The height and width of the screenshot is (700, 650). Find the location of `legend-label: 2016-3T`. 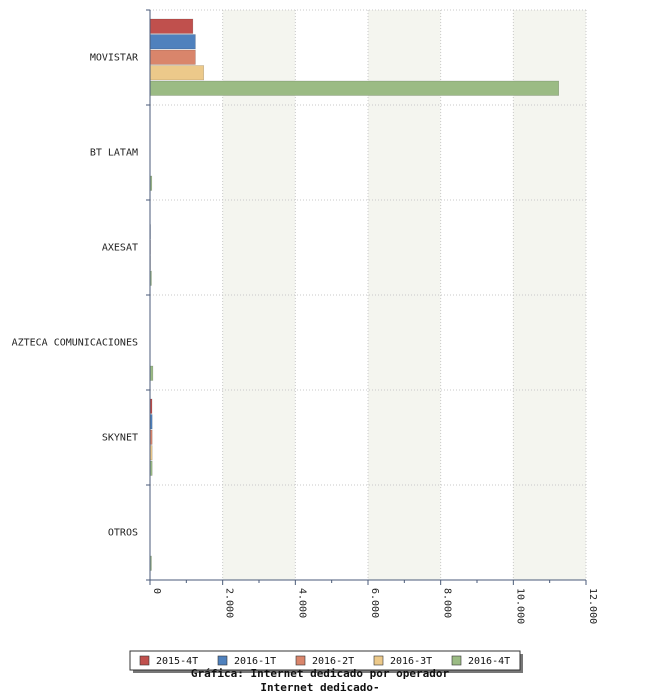

legend-label: 2016-3T is located at coordinates (411, 661).